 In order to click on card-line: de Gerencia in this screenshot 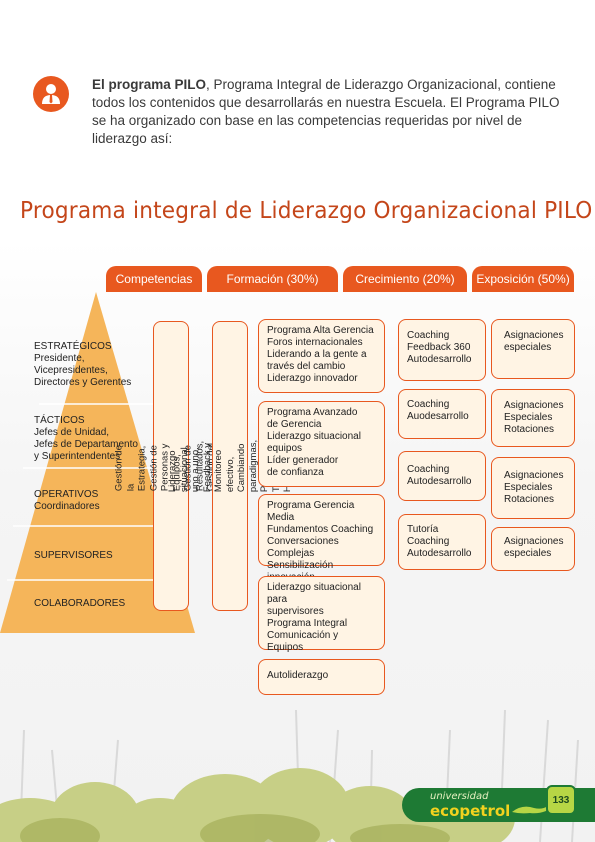, I will do `click(294, 424)`.